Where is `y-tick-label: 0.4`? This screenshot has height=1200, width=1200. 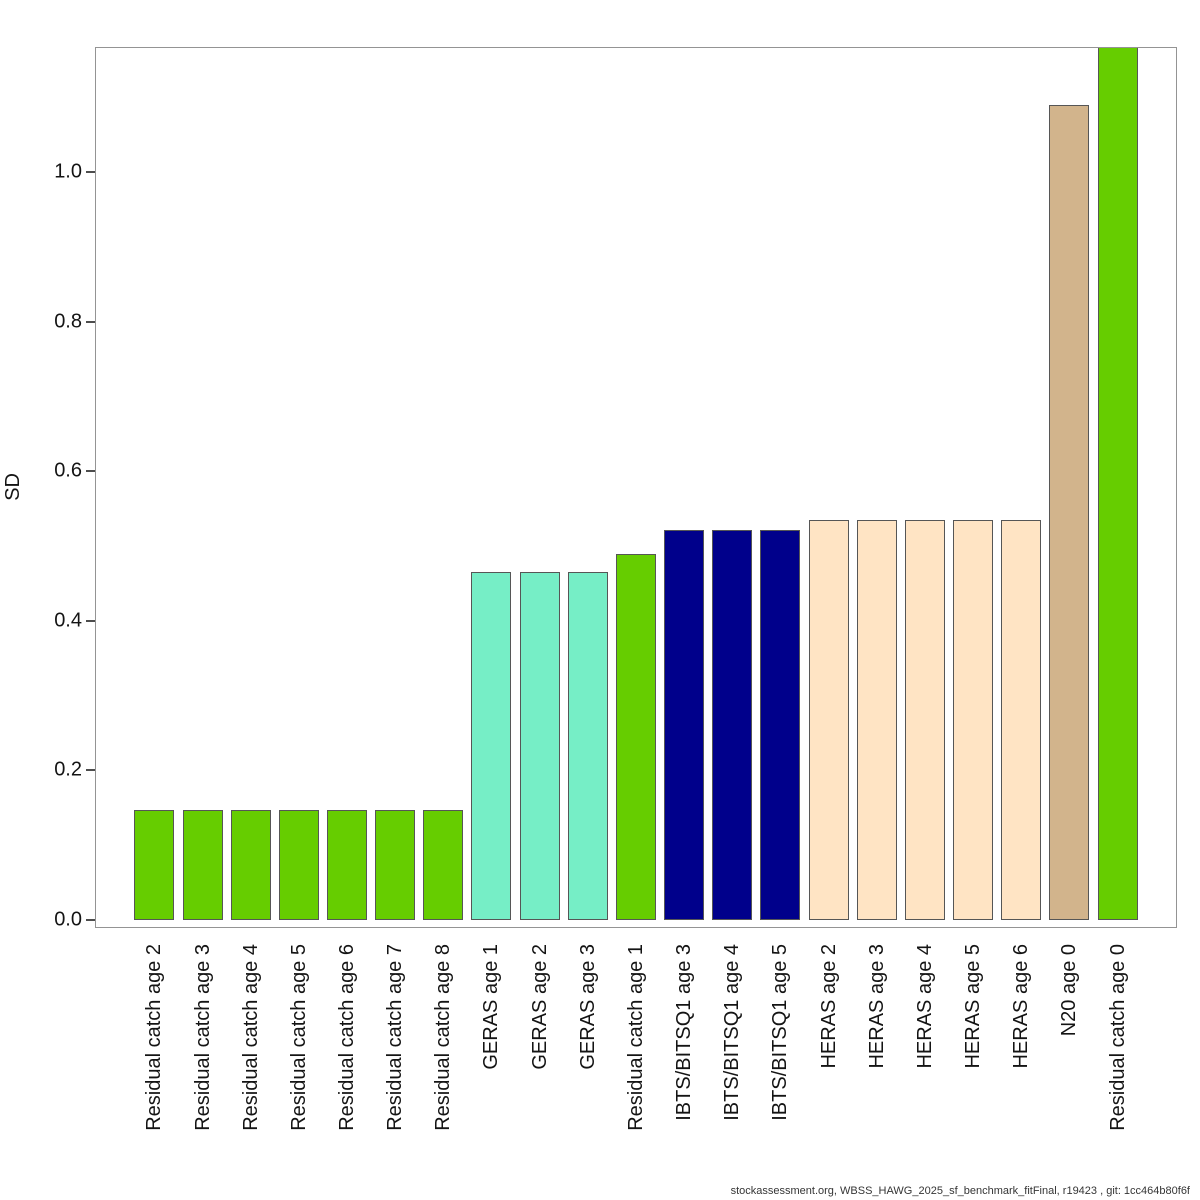
y-tick-label: 0.4 is located at coordinates (68, 620).